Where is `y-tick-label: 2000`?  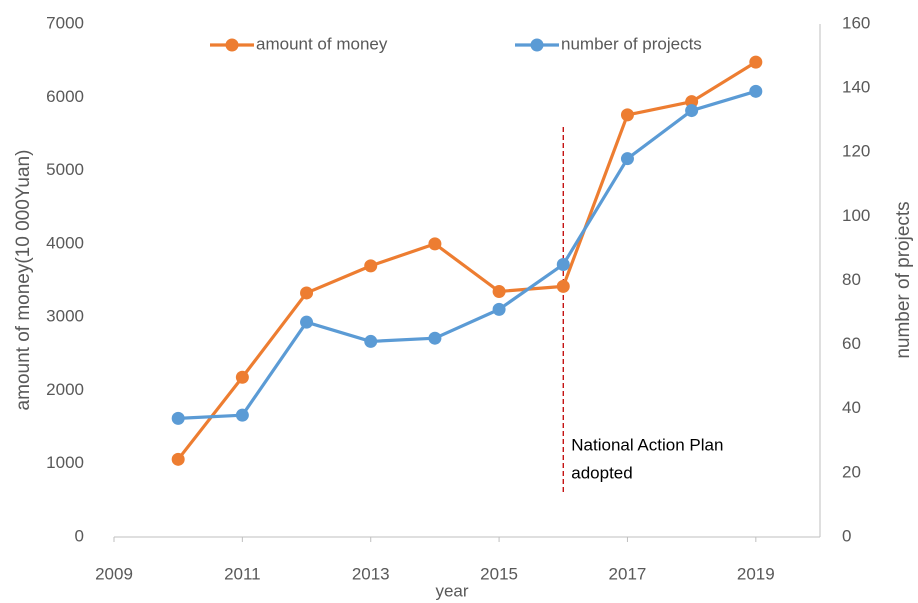 y-tick-label: 2000 is located at coordinates (65, 389).